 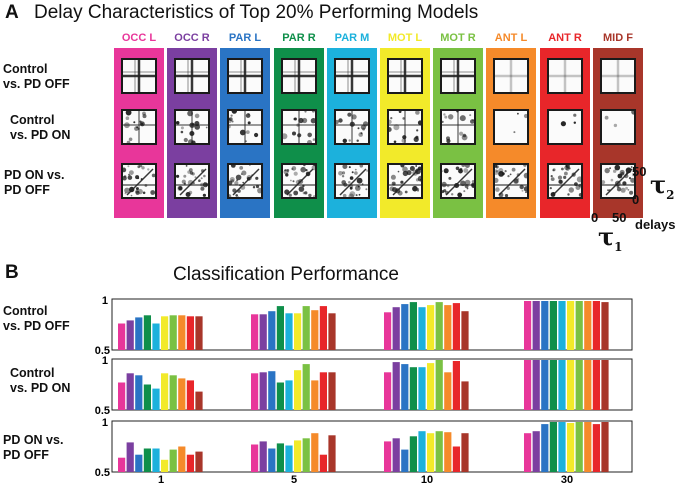 I want to click on region-label-ant-l: ANT L, so click(x=511, y=38).